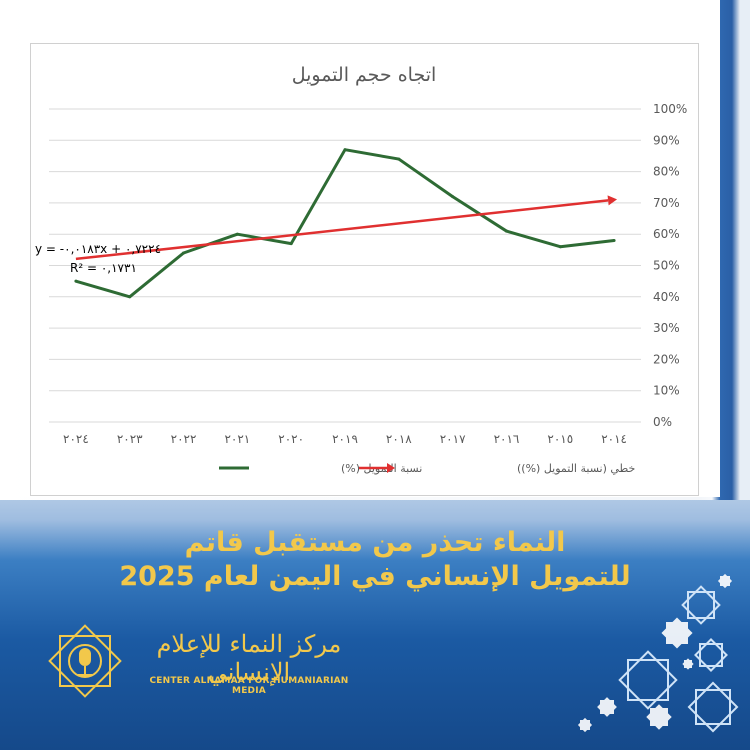  Describe the element at coordinates (612, 200) in the screenshot. I see `trendline-arrowhead` at that location.